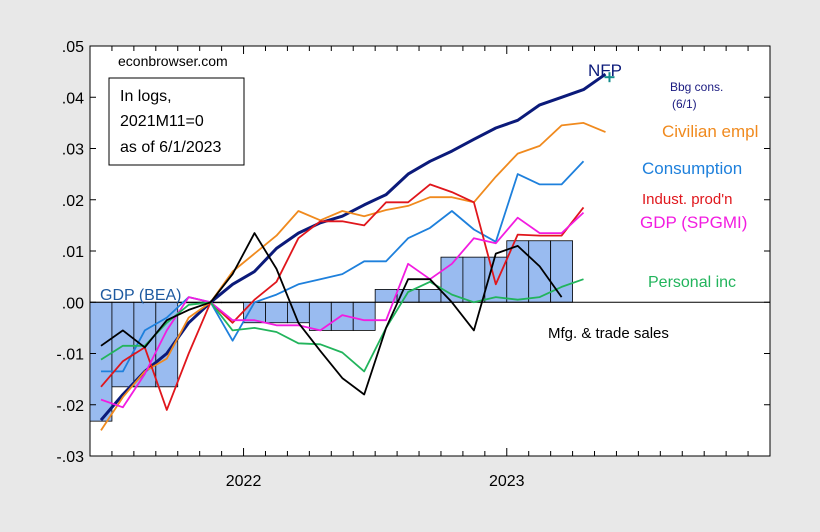 This screenshot has width=820, height=532. Describe the element at coordinates (73, 150) in the screenshot. I see `y-tick-label: .03` at that location.